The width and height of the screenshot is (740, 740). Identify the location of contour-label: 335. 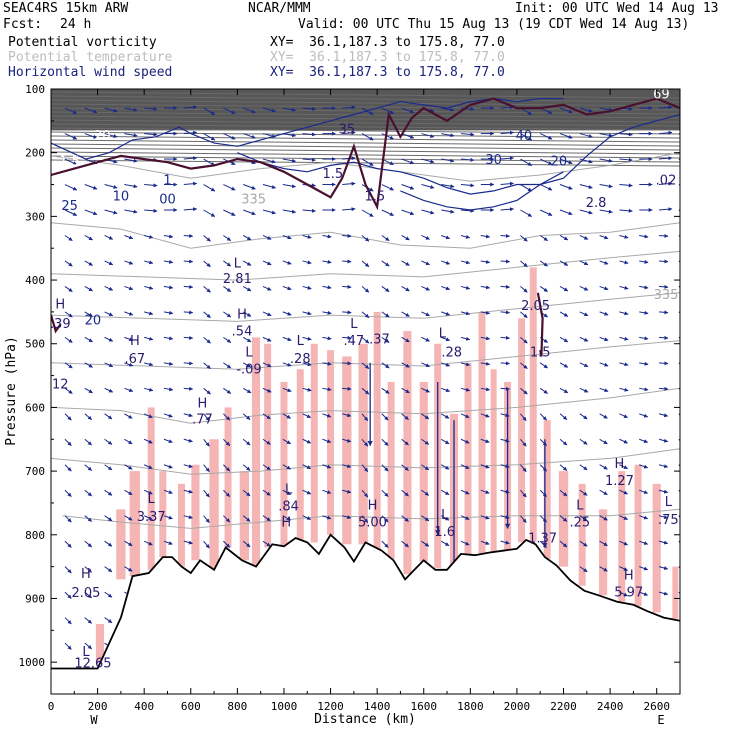
(666, 295).